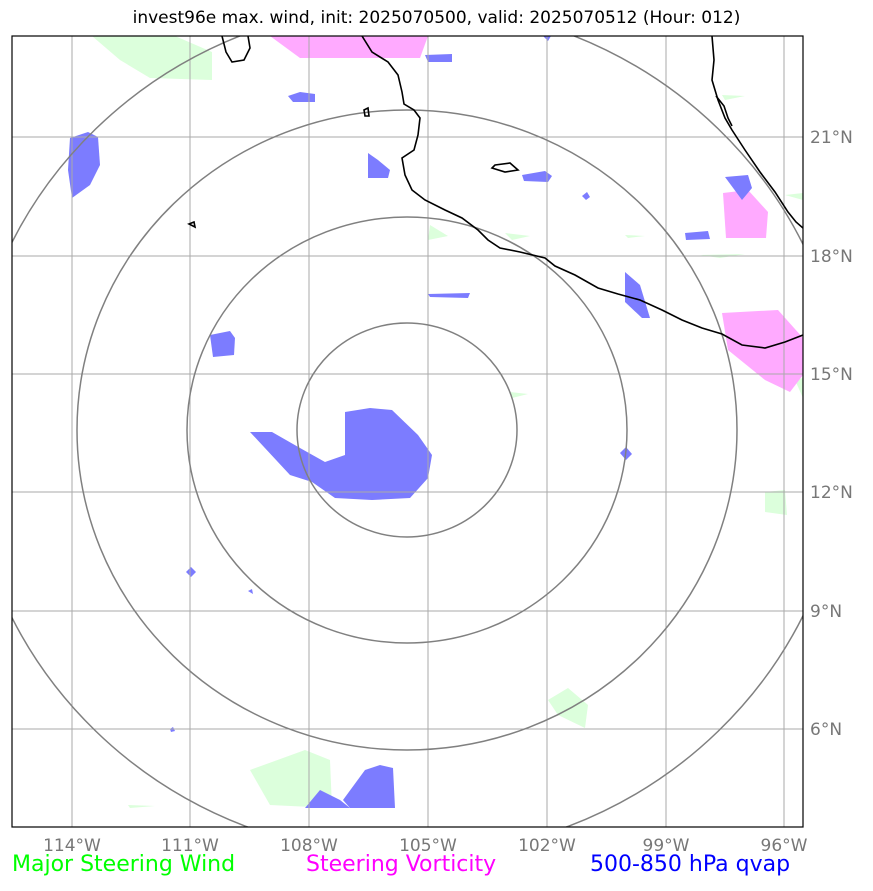 This screenshot has width=873, height=891. What do you see at coordinates (831, 434) in the screenshot?
I see `latitude-labels: 21°N 18°N 15°N 12°N 9°N 6°N` at bounding box center [831, 434].